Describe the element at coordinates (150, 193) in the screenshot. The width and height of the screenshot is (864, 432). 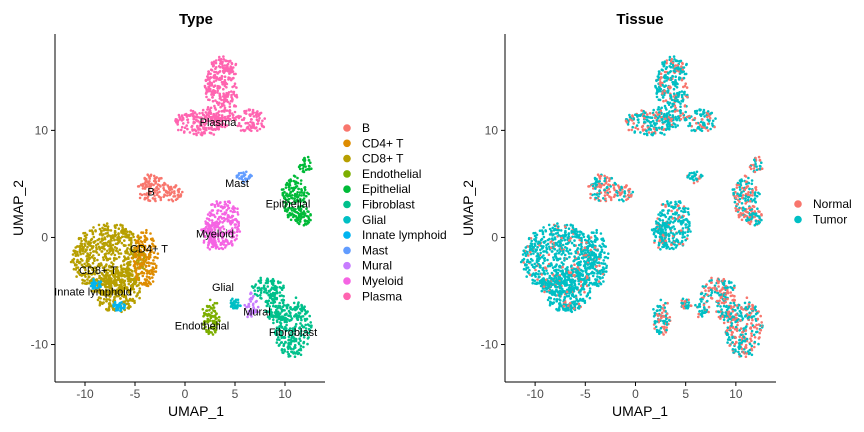
I see `cluster-label: B` at that location.